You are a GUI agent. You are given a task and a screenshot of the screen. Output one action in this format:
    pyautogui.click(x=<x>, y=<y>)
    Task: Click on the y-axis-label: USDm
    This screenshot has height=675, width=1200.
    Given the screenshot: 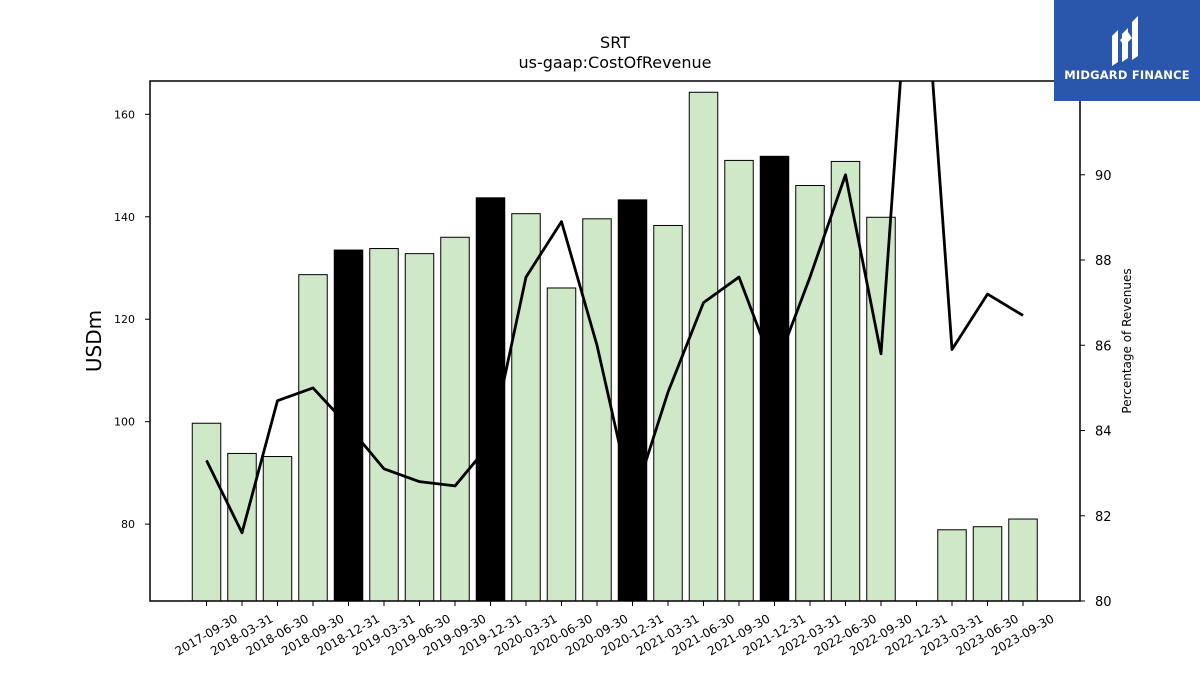 What is the action you would take?
    pyautogui.click(x=94, y=341)
    